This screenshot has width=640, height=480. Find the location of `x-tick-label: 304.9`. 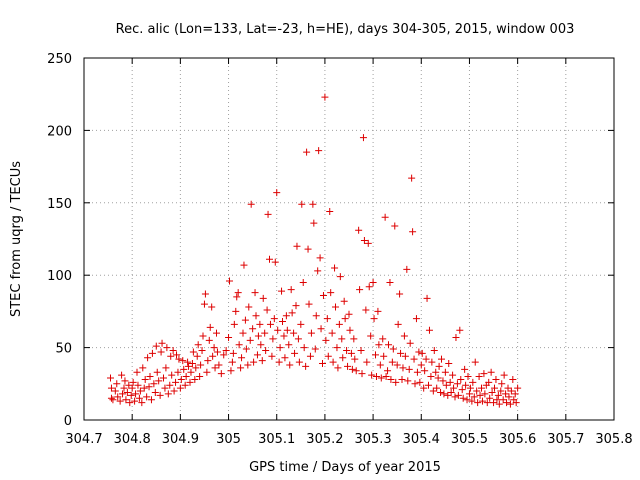

x-tick-label: 304.9 is located at coordinates (180, 439).